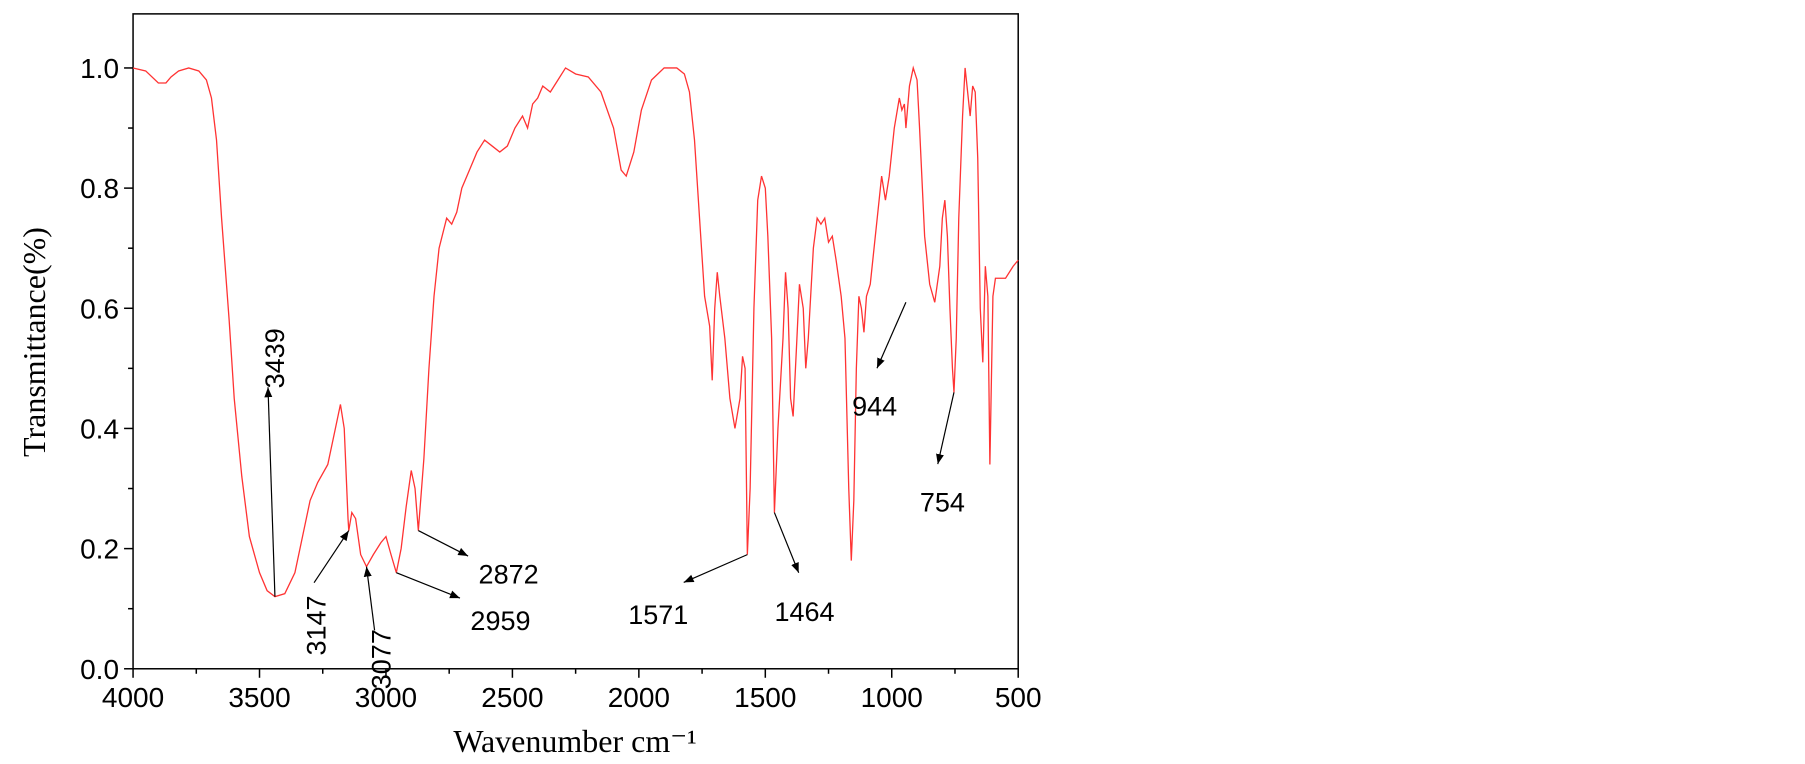 This screenshot has width=1805, height=764. Describe the element at coordinates (34, 342) in the screenshot. I see `y-axis-title: Transmittance(%)` at that location.